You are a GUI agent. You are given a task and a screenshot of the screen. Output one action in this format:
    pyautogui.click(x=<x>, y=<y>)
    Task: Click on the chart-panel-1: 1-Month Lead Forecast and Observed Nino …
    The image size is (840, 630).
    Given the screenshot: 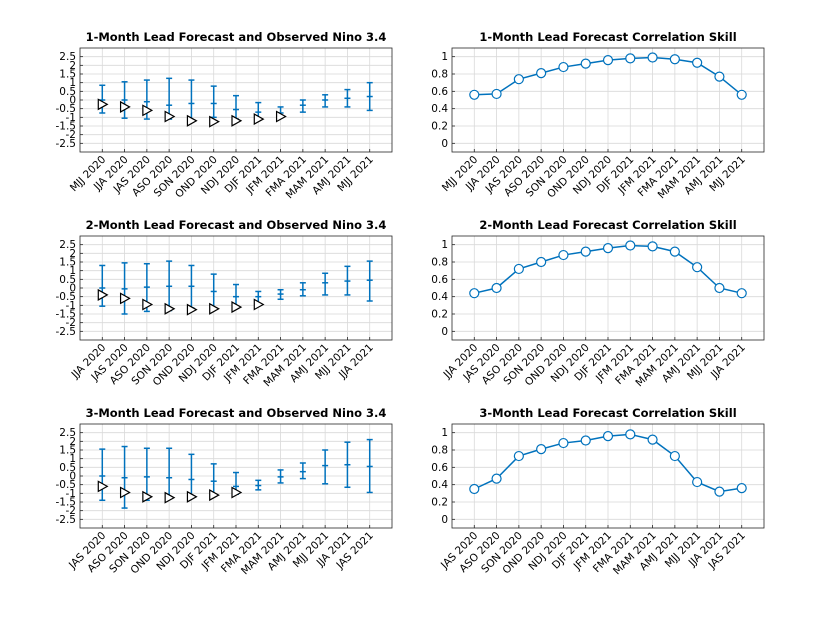 What is the action you would take?
    pyautogui.click(x=224, y=115)
    